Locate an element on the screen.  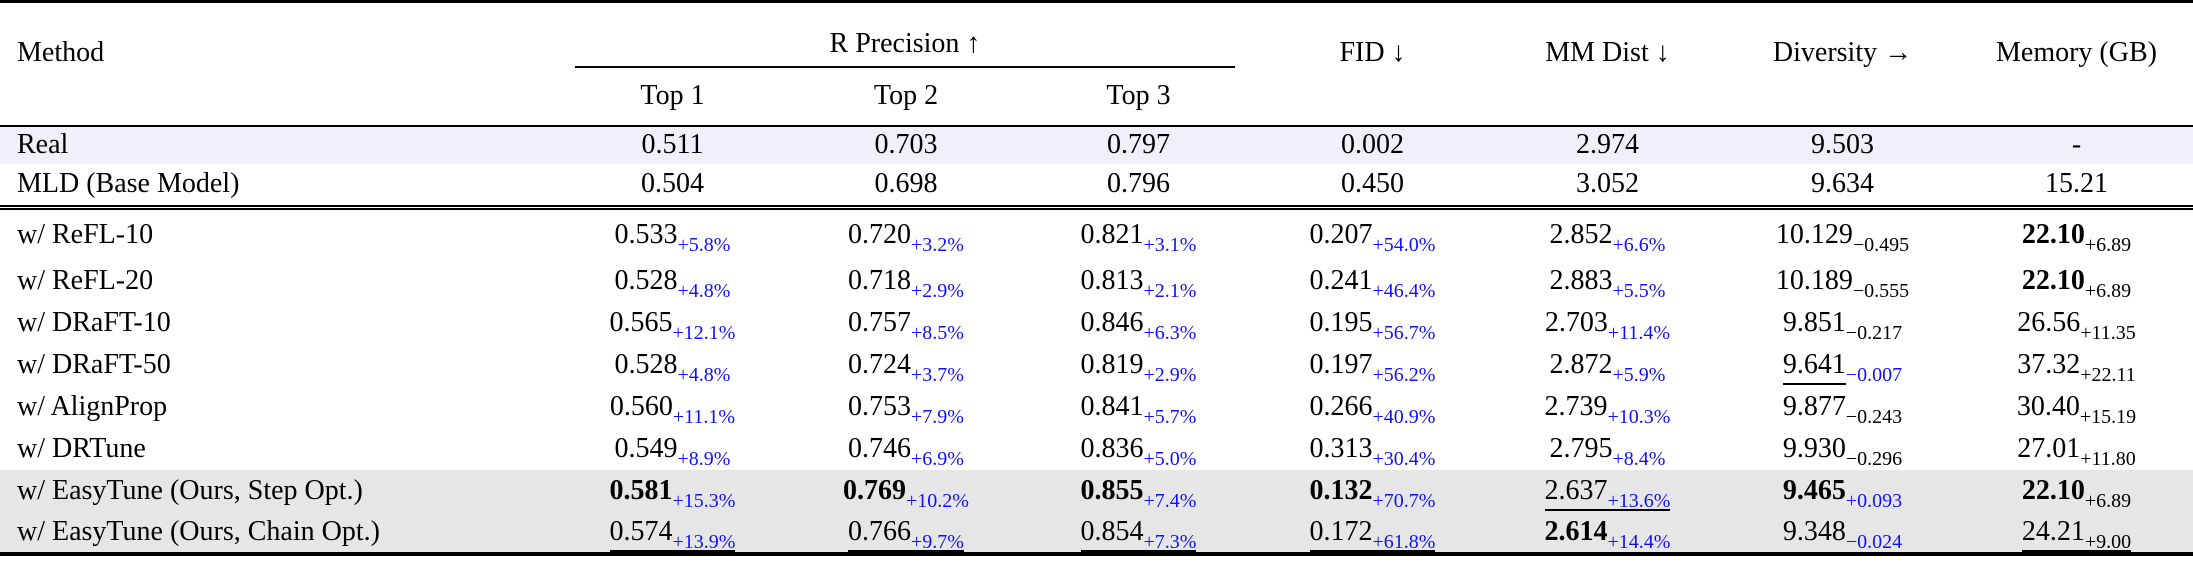
value-group: 10.189−0.555 is located at coordinates (1842, 283).